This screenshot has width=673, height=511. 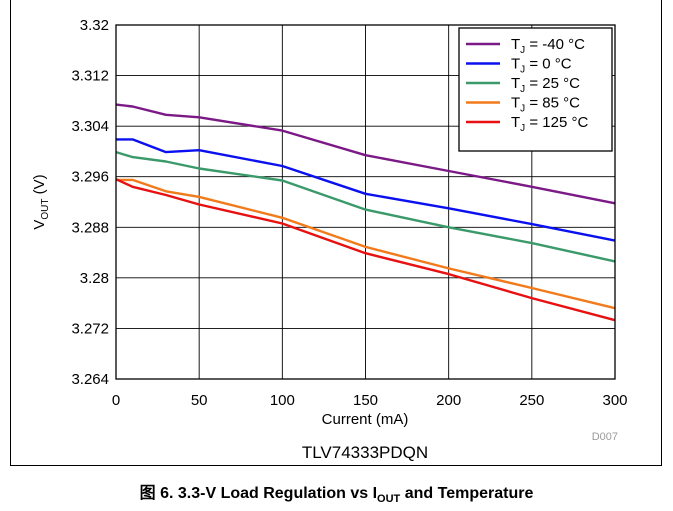 I want to click on y-tick-label: 3.264, so click(x=90, y=379).